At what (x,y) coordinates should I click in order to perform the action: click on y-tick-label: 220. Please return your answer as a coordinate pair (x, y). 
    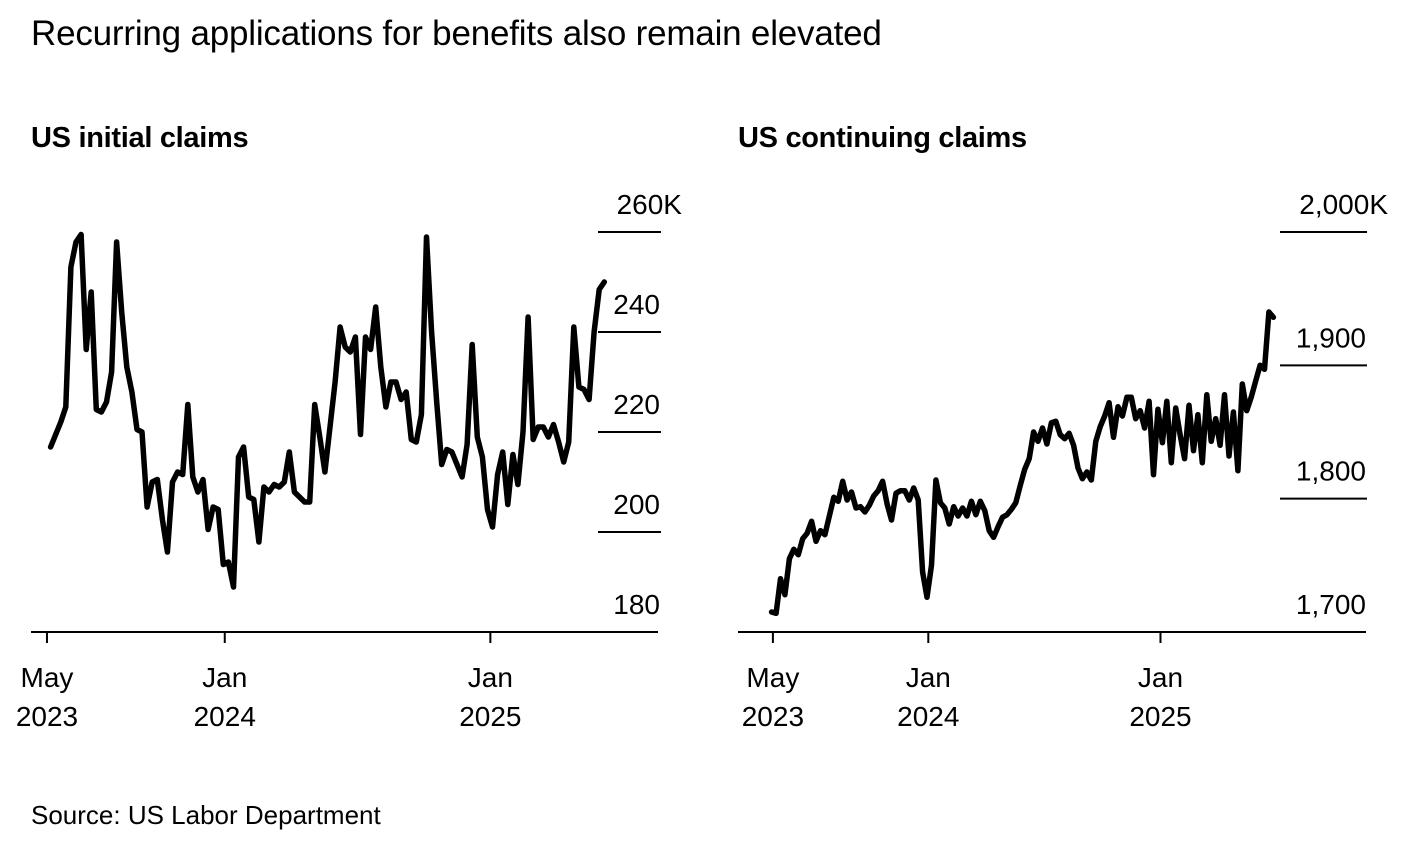
    Looking at the image, I should click on (636, 404).